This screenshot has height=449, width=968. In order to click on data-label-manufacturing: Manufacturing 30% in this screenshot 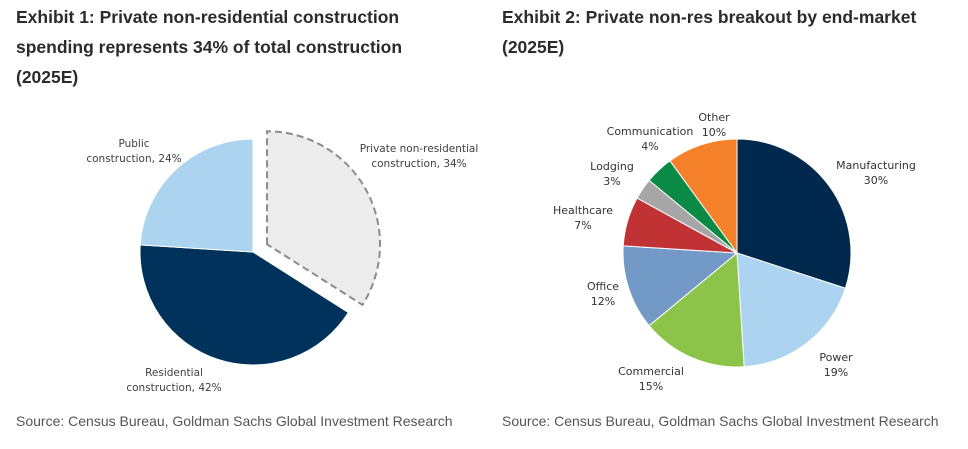, I will do `click(876, 173)`.